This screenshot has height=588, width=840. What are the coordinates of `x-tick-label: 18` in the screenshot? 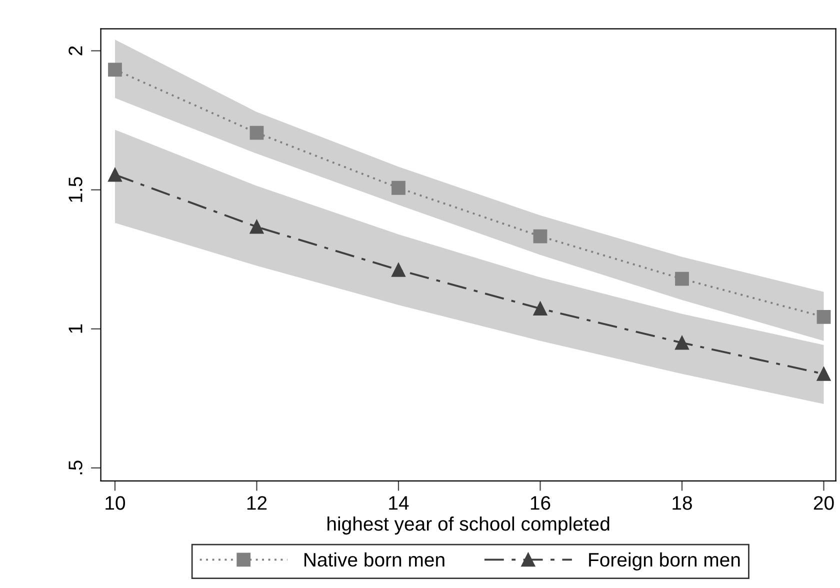 It's located at (682, 503).